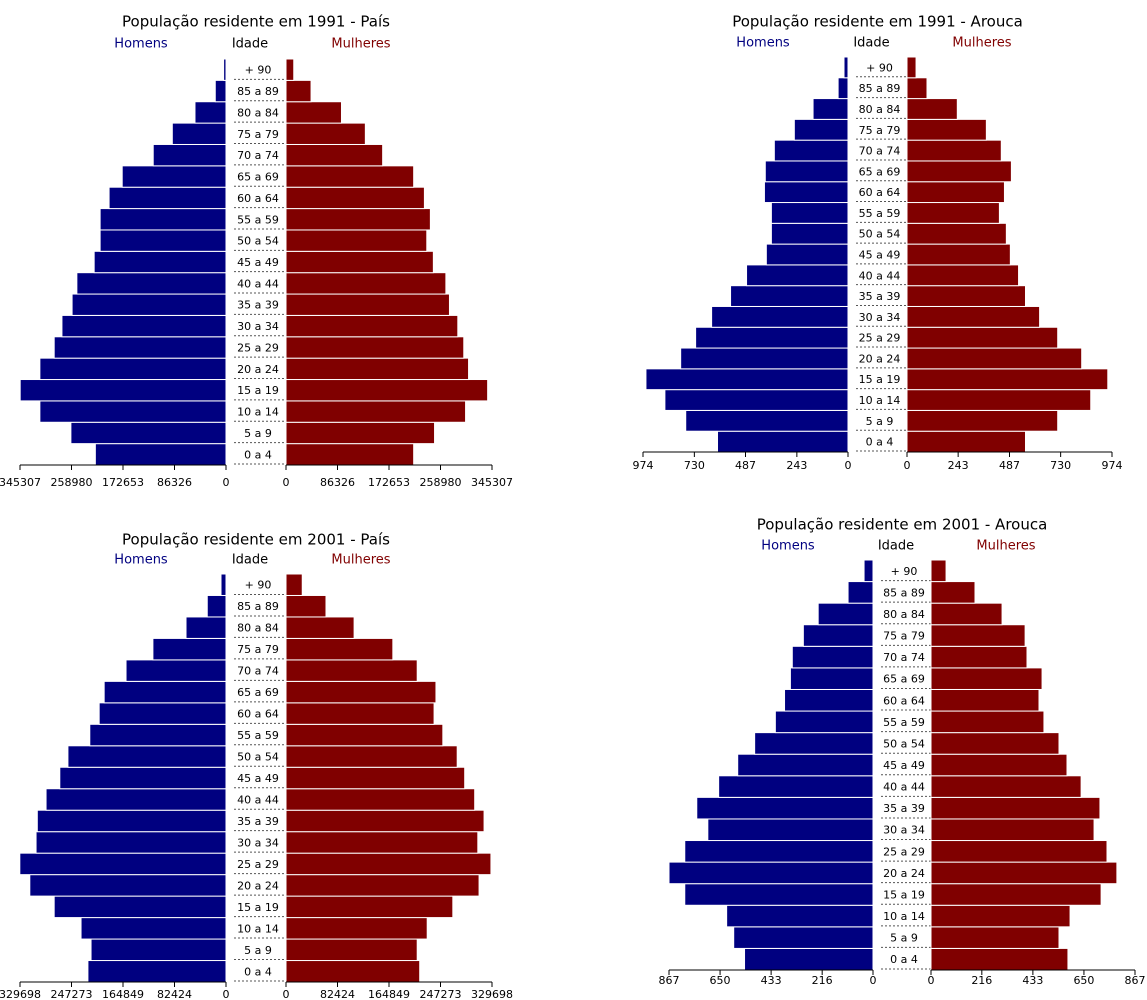 Image resolution: width=1147 pixels, height=1000 pixels. Describe the element at coordinates (848, 465) in the screenshot. I see `x-tick-label: 0` at that location.